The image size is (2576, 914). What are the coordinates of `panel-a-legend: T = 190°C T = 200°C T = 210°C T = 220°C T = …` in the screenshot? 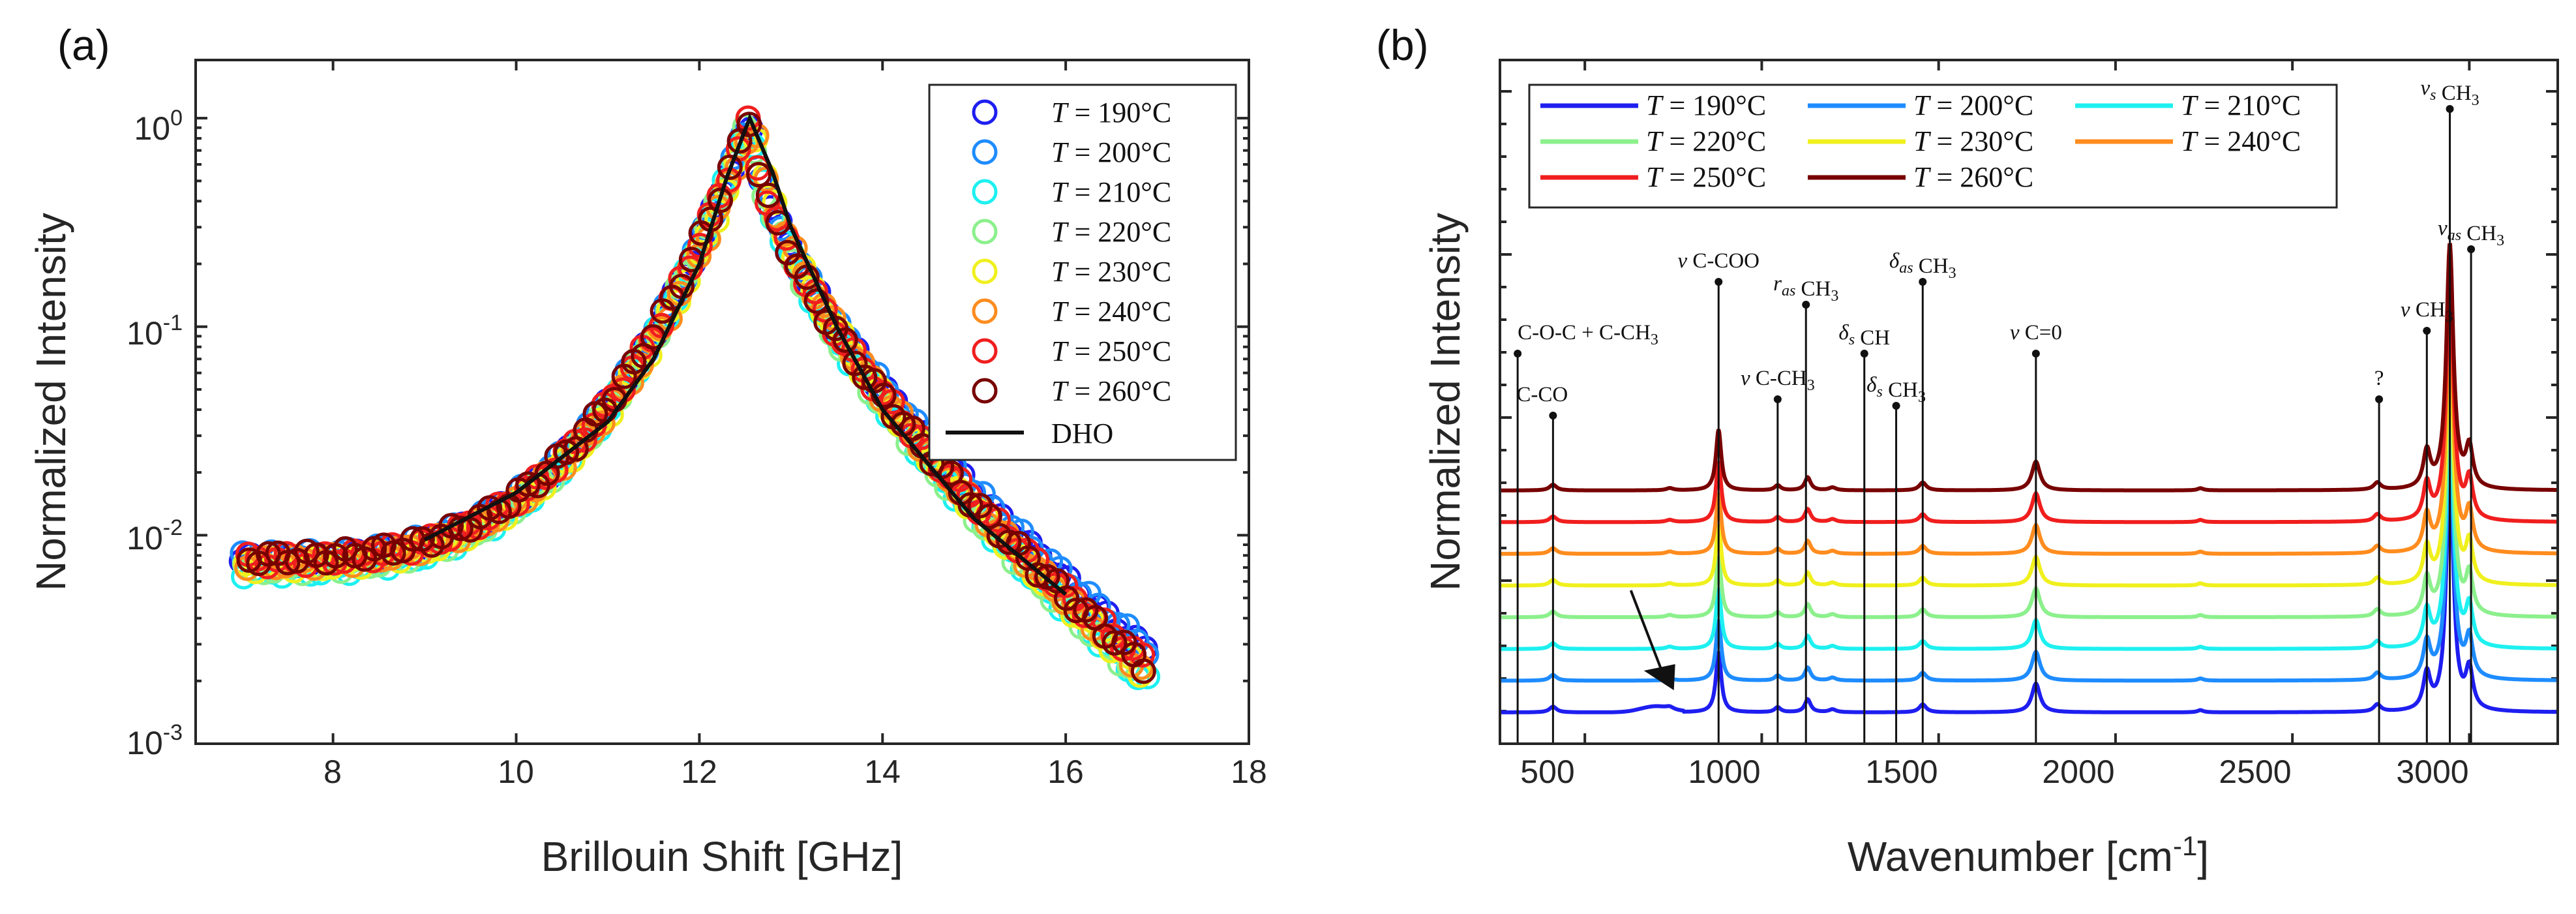 It's located at (1082, 272).